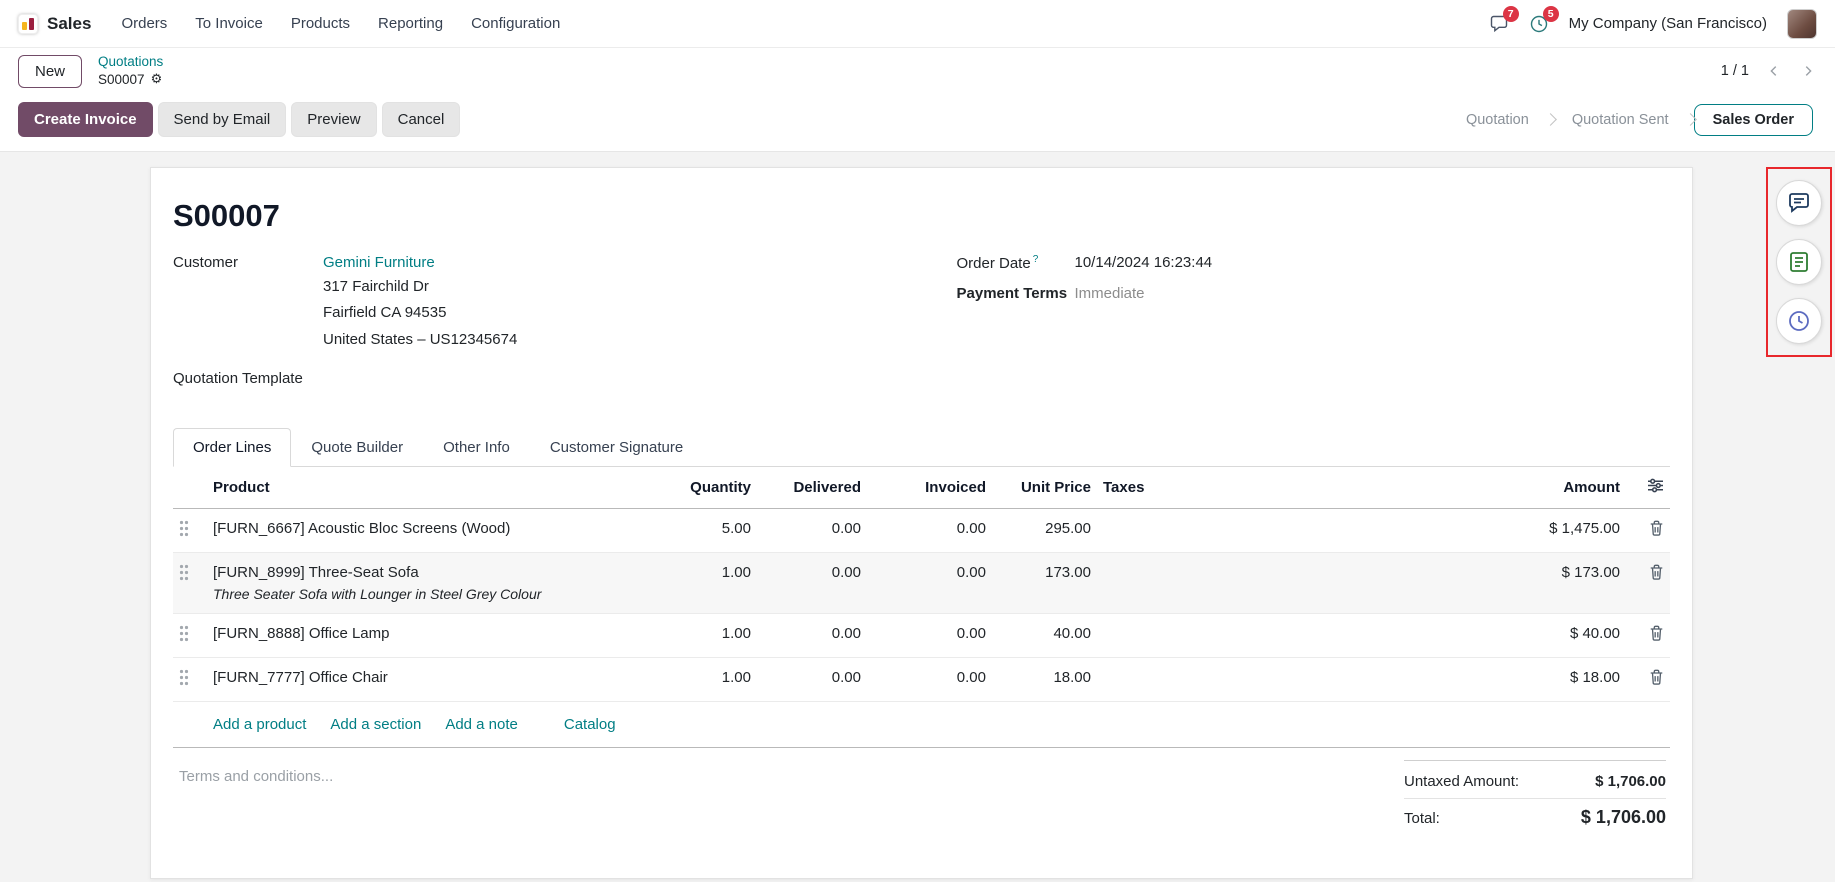 This screenshot has width=1835, height=882. I want to click on breadcrumb-quotations: Quotations, so click(131, 62).